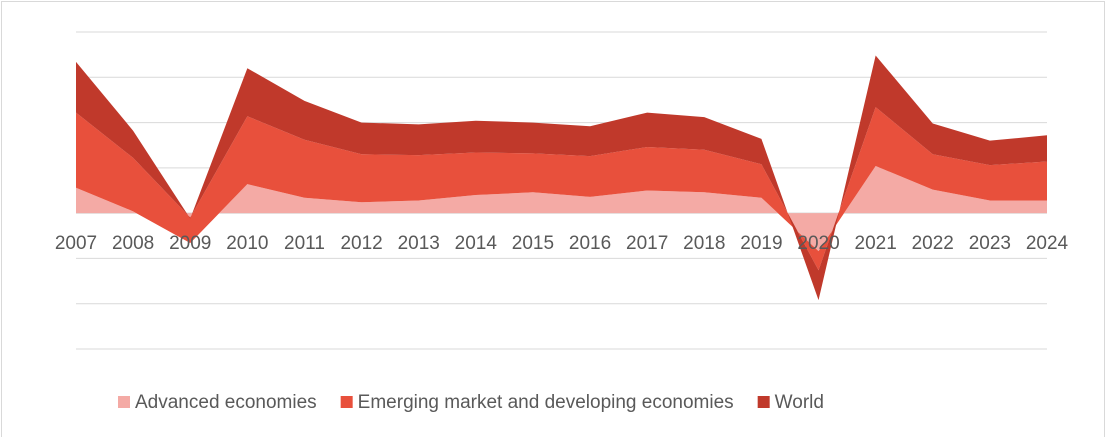 The height and width of the screenshot is (442, 1109). What do you see at coordinates (799, 402) in the screenshot?
I see `legend-label: World` at bounding box center [799, 402].